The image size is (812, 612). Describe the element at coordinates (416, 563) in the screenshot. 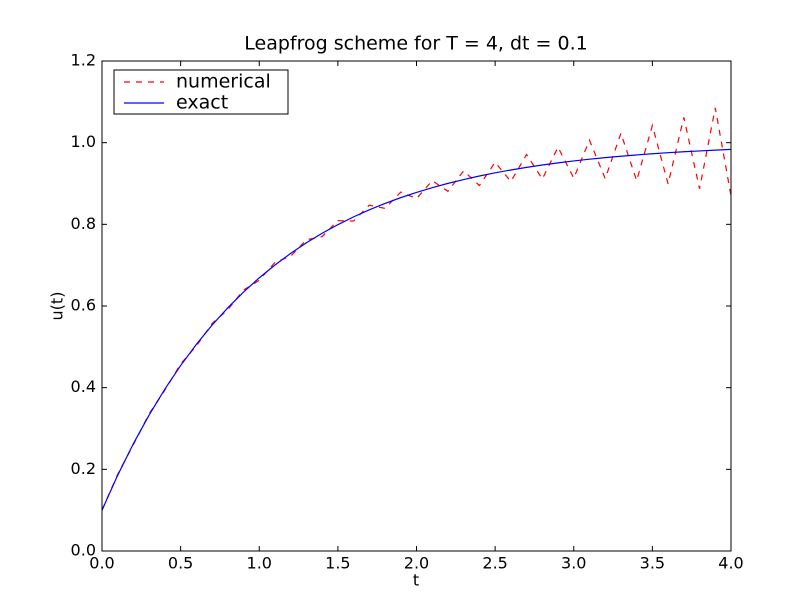

I see `x-tick-label: 2.0` at that location.